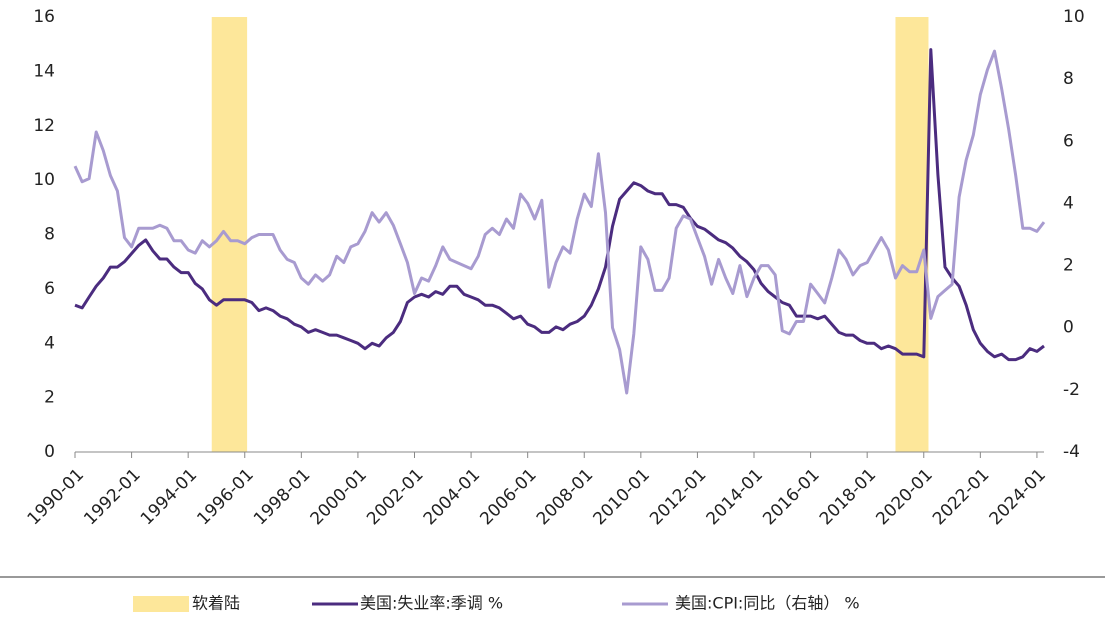 The image size is (1105, 623). Describe the element at coordinates (282, 497) in the screenshot. I see `x-tick-label: 1998-01` at that location.